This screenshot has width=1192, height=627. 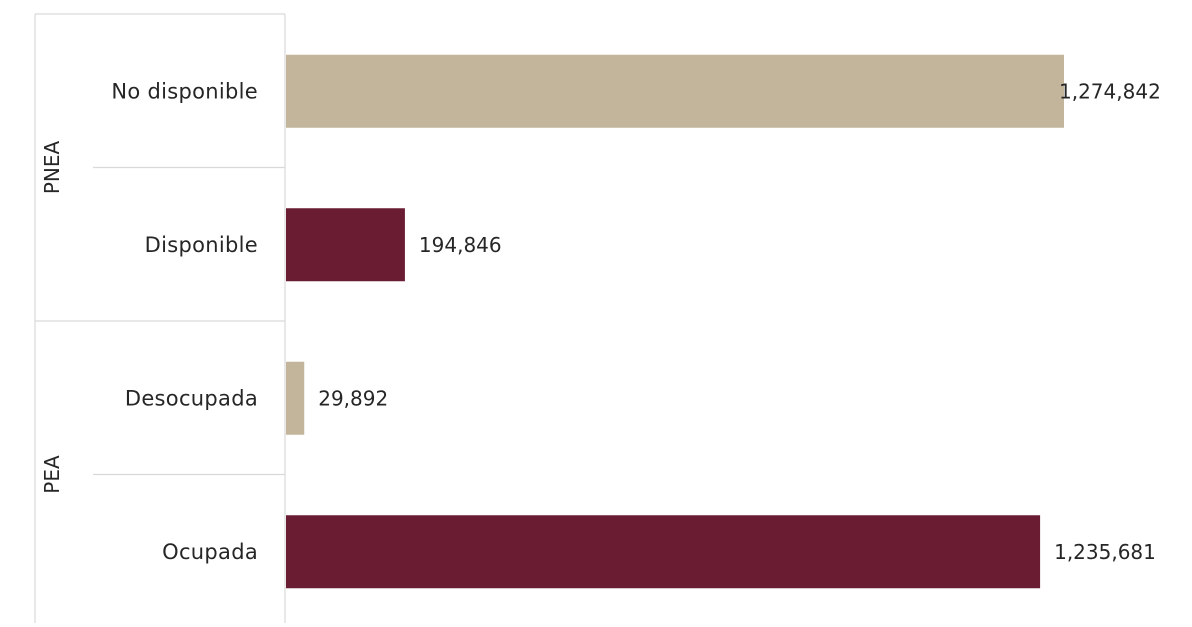 I want to click on category-label-ocupada: Ocupada, so click(x=210, y=552).